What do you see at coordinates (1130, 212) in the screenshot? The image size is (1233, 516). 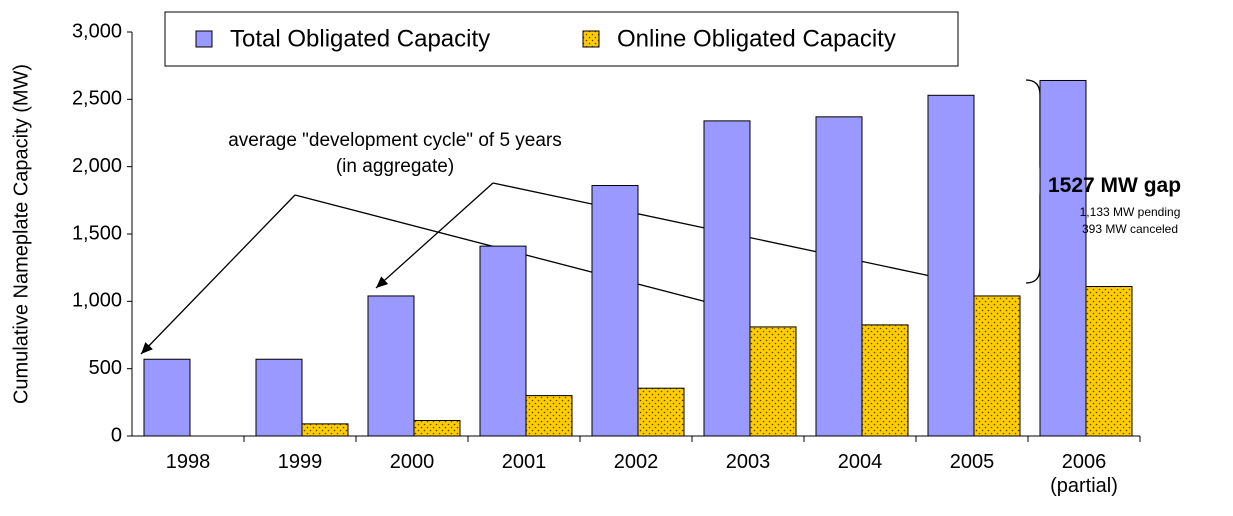 I see `gap-note: 1,133 MW pending` at bounding box center [1130, 212].